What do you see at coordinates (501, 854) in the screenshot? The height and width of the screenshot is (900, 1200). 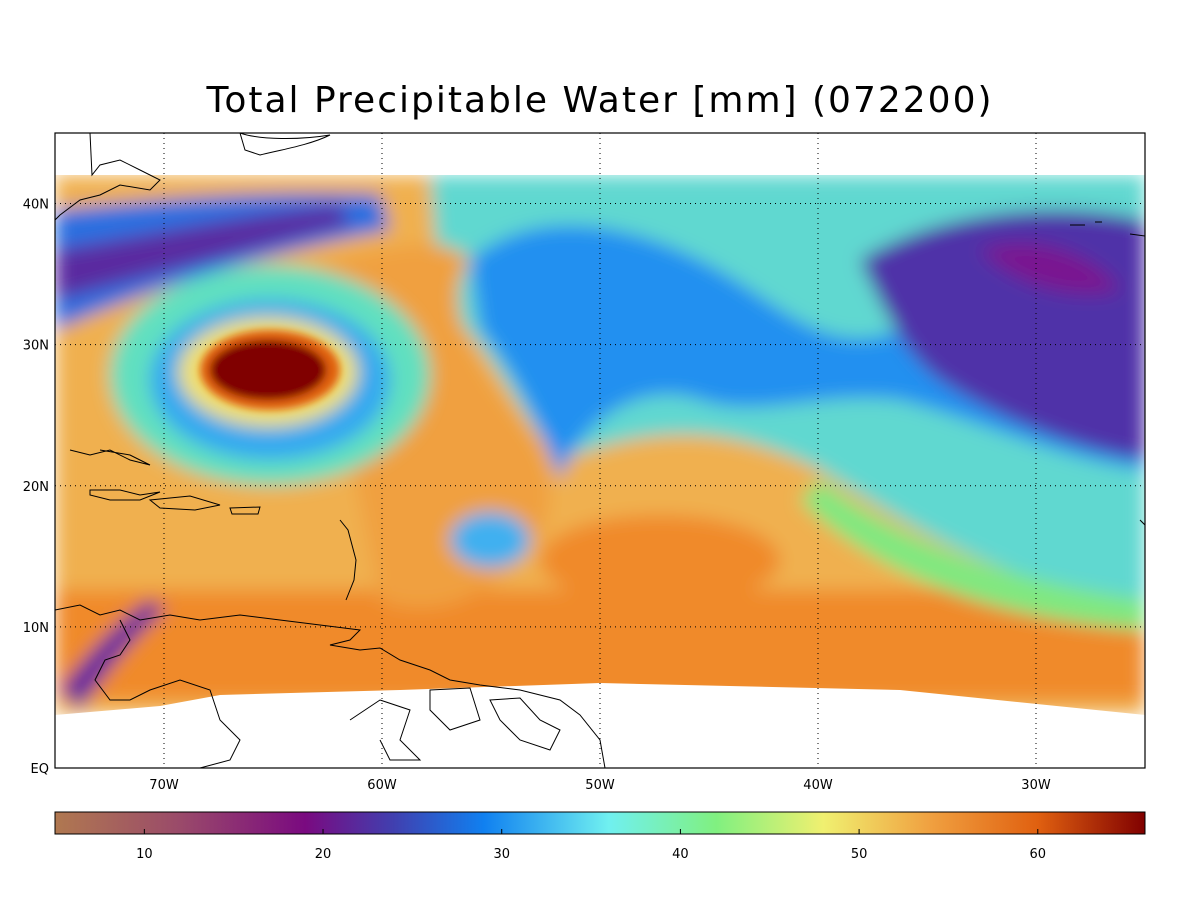 I see `colorbar-tick-label: 30` at bounding box center [501, 854].